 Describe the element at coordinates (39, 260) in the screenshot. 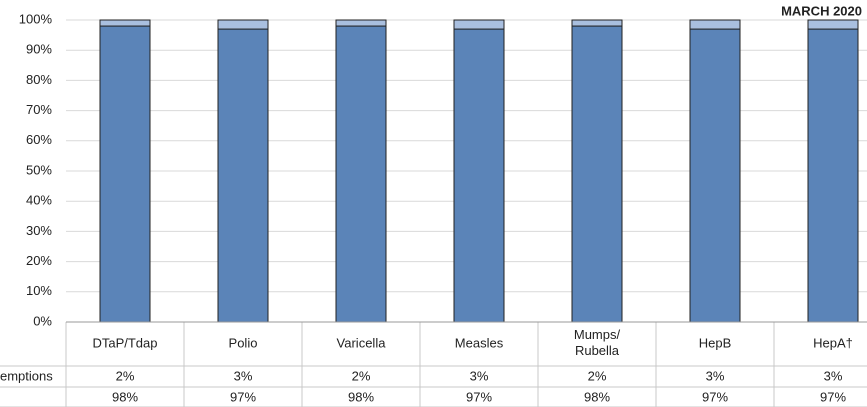

I see `y-tick-label: 20%` at that location.